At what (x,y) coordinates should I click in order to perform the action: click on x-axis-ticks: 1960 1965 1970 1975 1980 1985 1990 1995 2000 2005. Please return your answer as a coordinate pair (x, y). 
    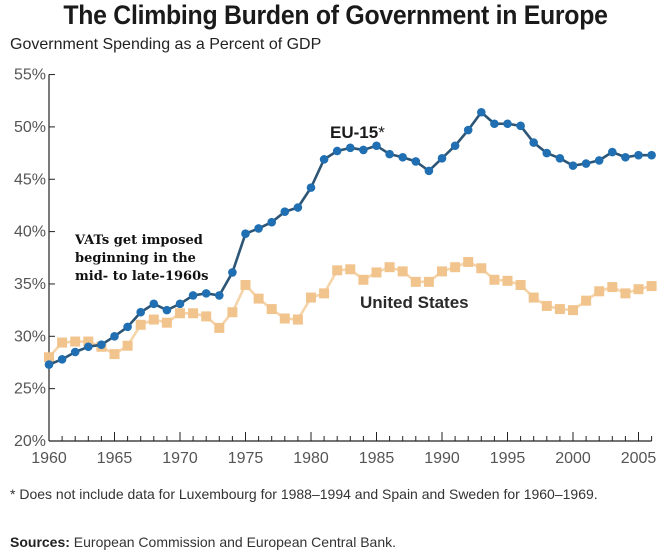
    Looking at the image, I should click on (343, 449).